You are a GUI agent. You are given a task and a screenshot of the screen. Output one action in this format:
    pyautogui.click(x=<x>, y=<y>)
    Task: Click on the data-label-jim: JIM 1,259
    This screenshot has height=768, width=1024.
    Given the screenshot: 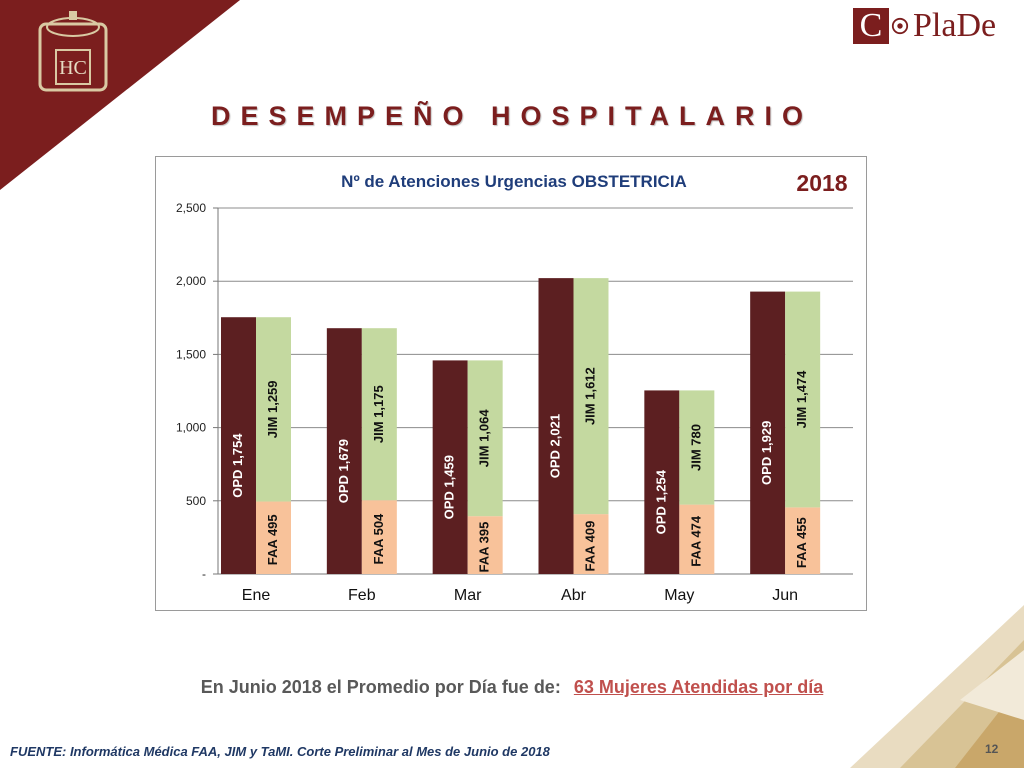 What is the action you would take?
    pyautogui.click(x=272, y=409)
    